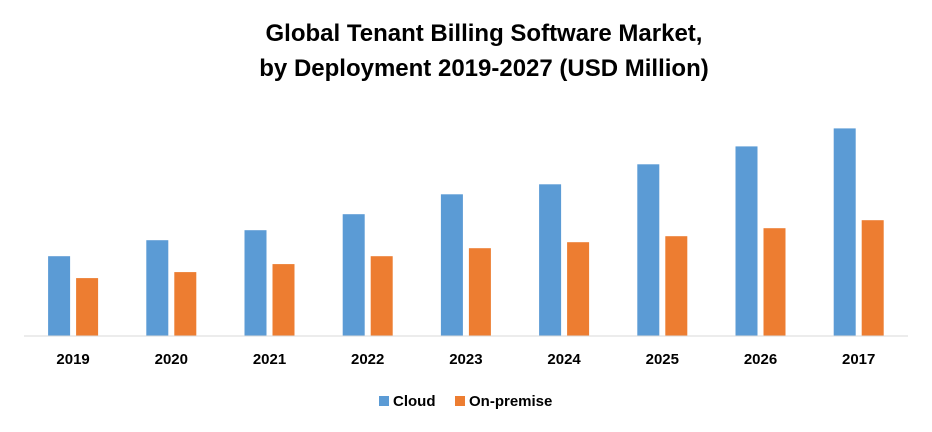 The width and height of the screenshot is (932, 432). I want to click on x-tick-label-2026: 2026, so click(760, 359).